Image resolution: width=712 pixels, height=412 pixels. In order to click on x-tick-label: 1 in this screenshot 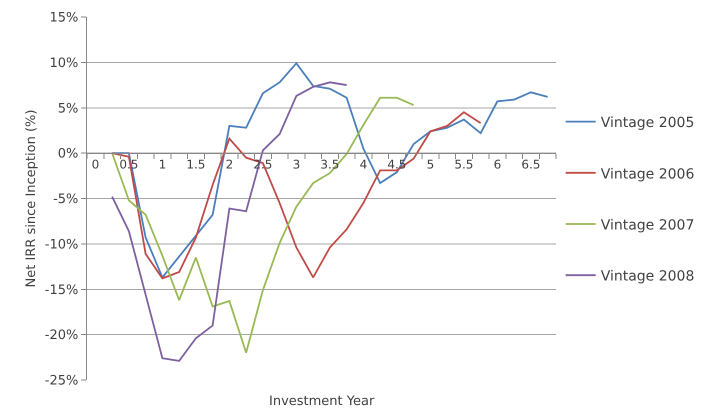, I will do `click(162, 165)`.